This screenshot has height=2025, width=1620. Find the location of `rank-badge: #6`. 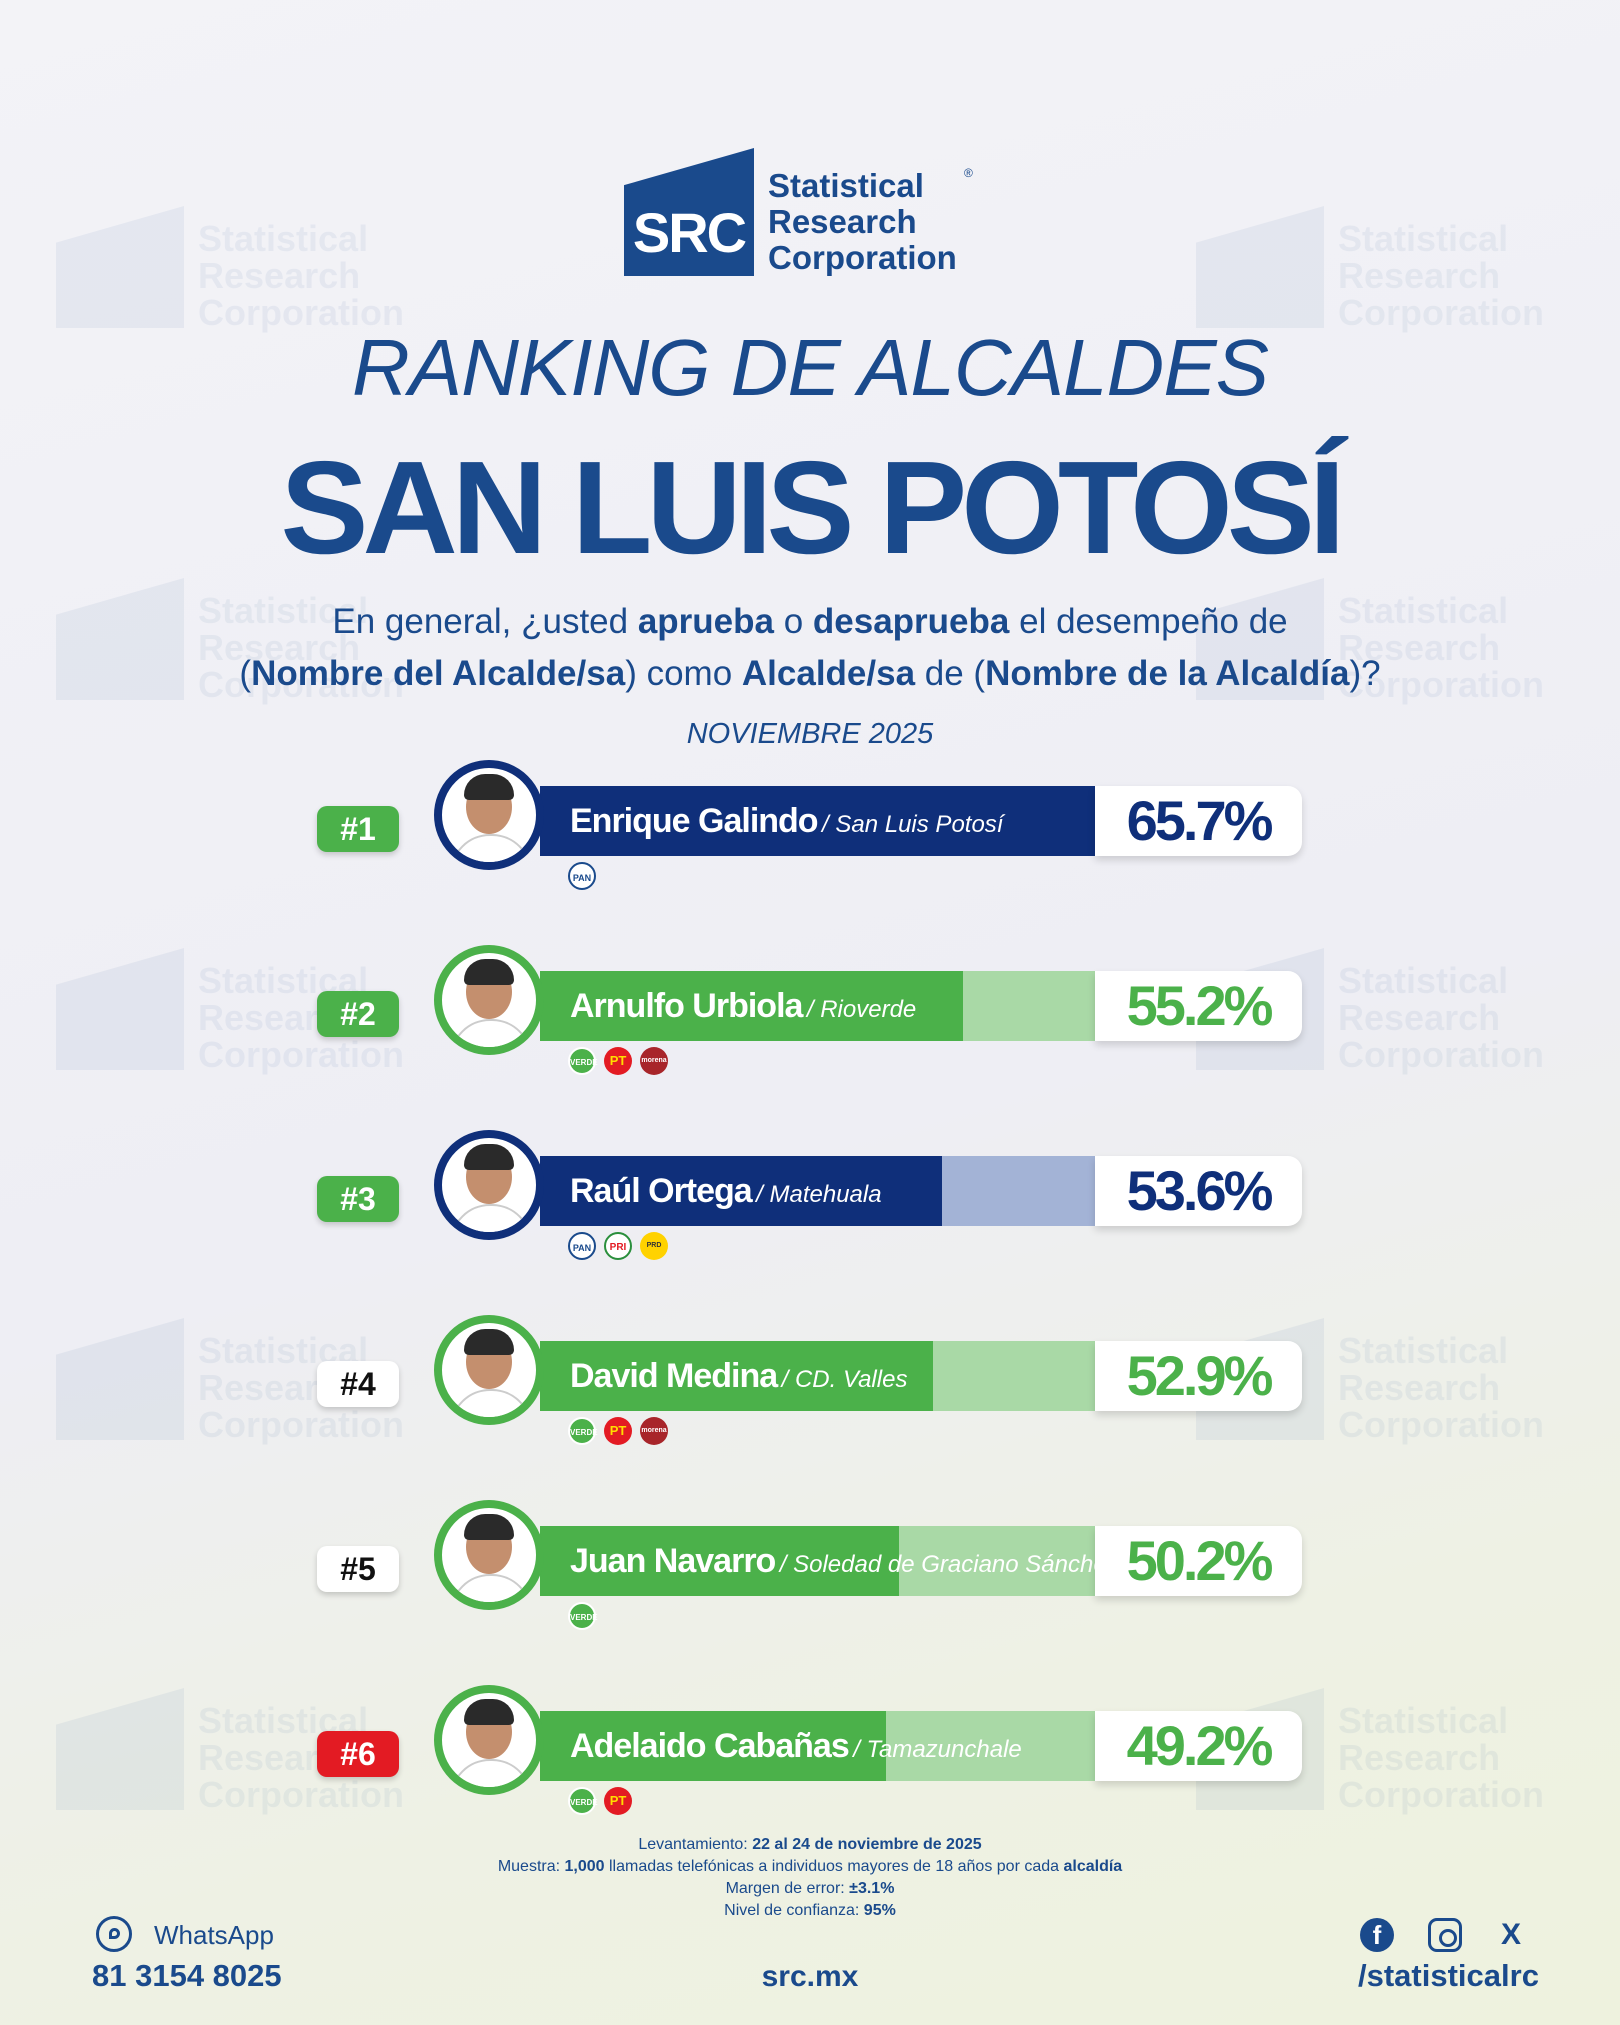

rank-badge: #6 is located at coordinates (358, 1754).